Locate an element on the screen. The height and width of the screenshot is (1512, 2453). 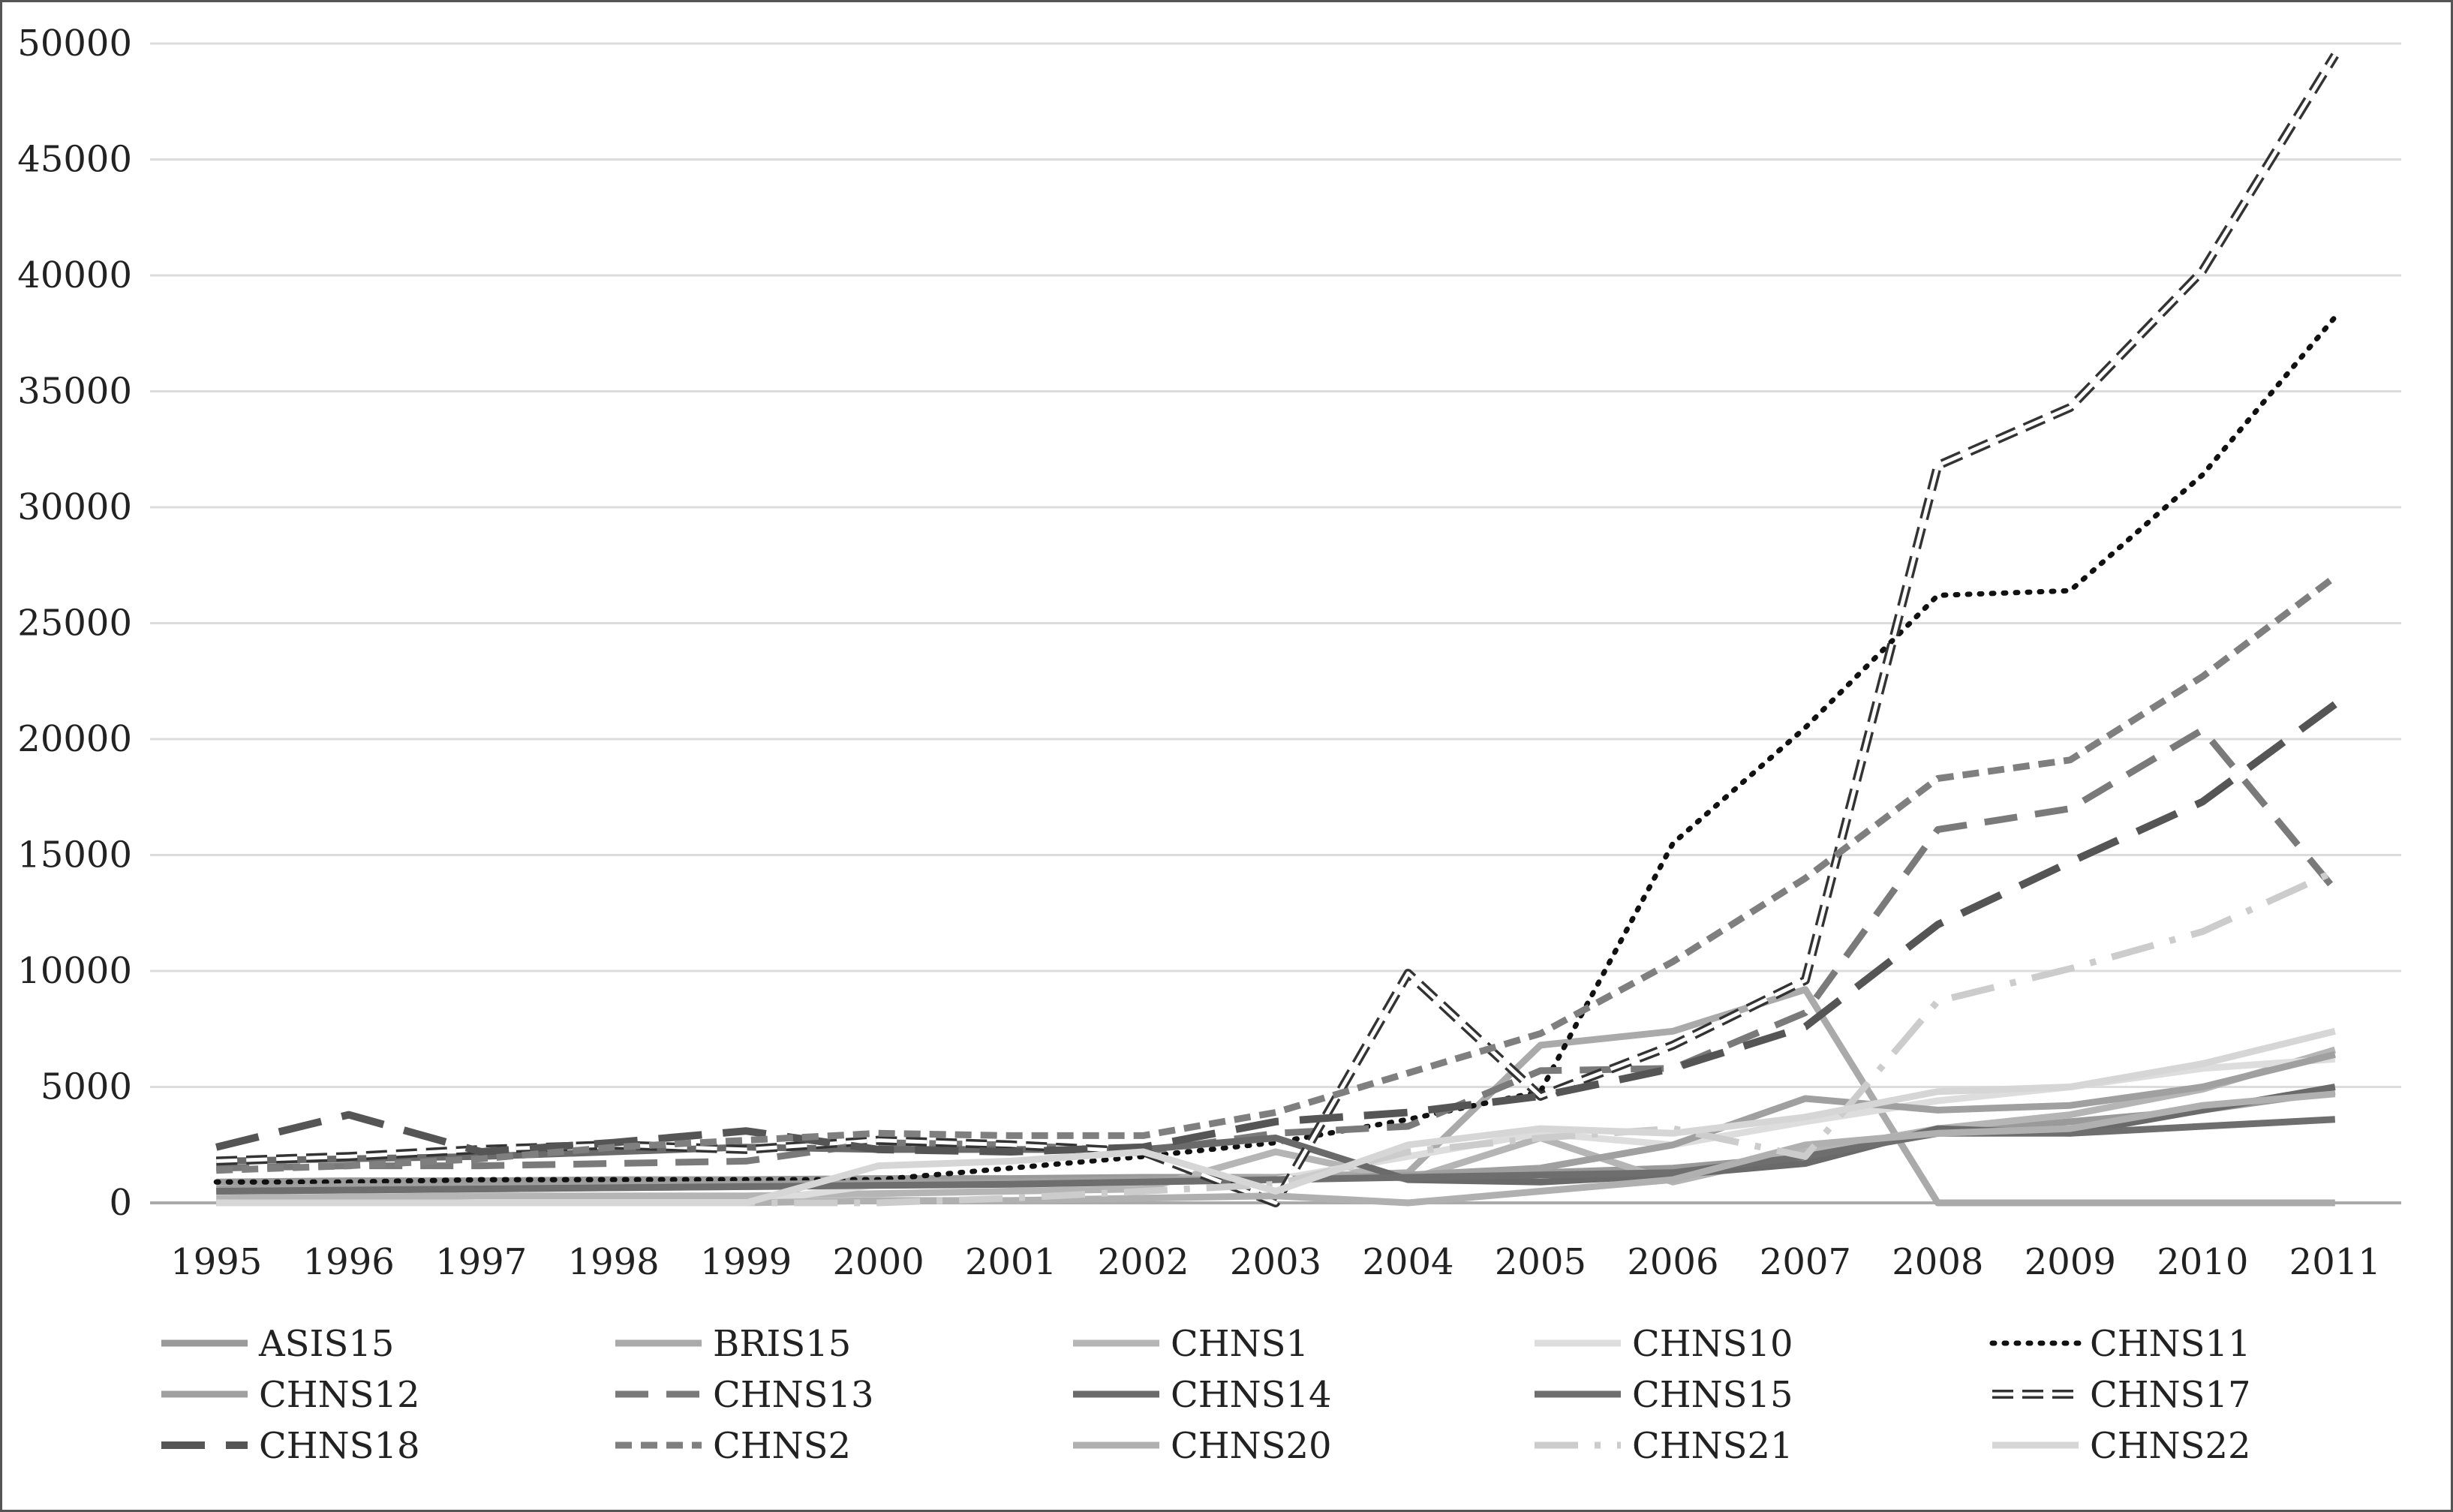
legend-label: CHNS20 is located at coordinates (1251, 1446).